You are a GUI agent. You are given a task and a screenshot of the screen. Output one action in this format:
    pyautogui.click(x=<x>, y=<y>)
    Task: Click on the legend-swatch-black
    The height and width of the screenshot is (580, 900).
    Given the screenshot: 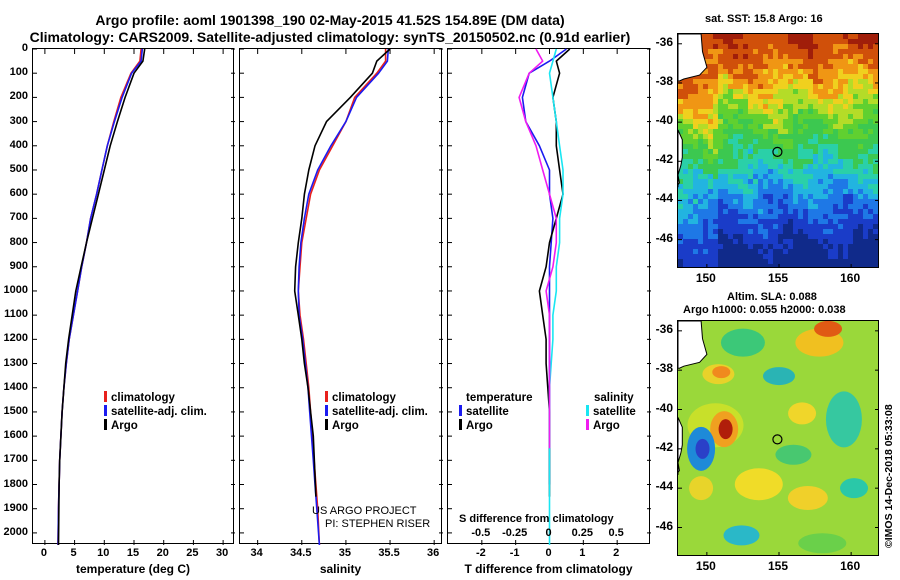 What is the action you would take?
    pyautogui.click(x=460, y=424)
    